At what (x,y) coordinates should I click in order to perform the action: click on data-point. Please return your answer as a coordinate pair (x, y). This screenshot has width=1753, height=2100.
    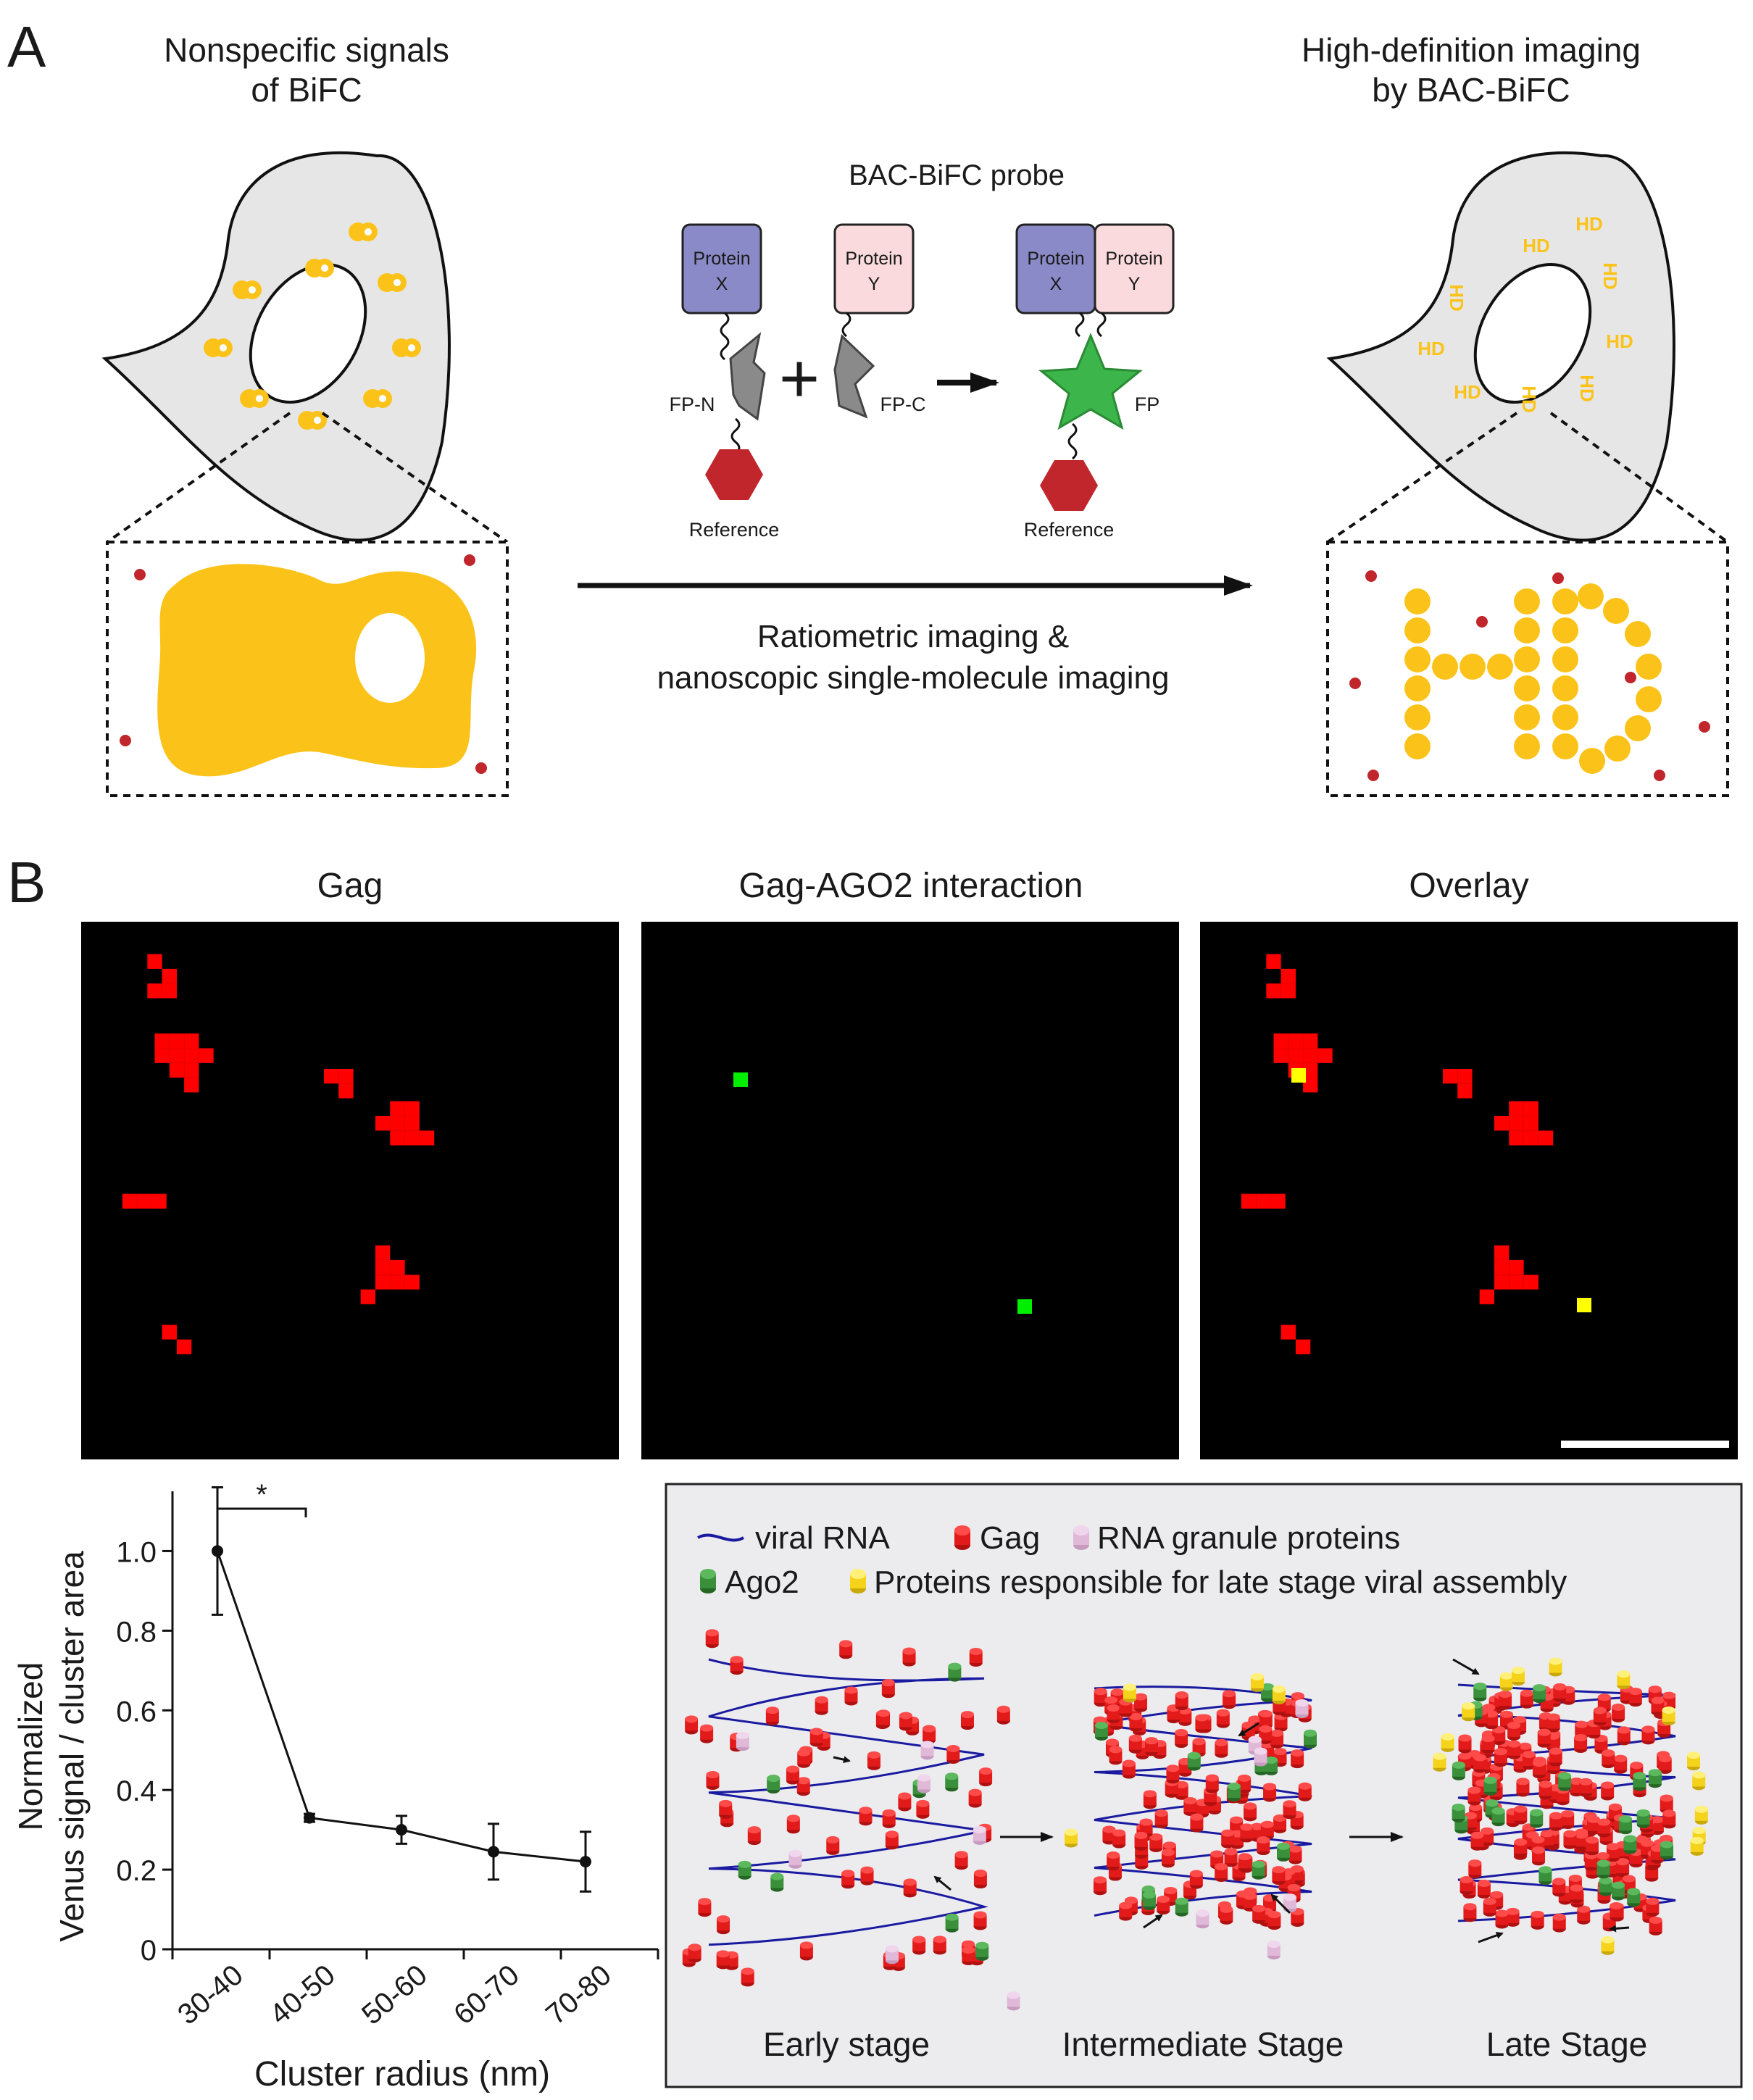
    Looking at the image, I should click on (493, 1852).